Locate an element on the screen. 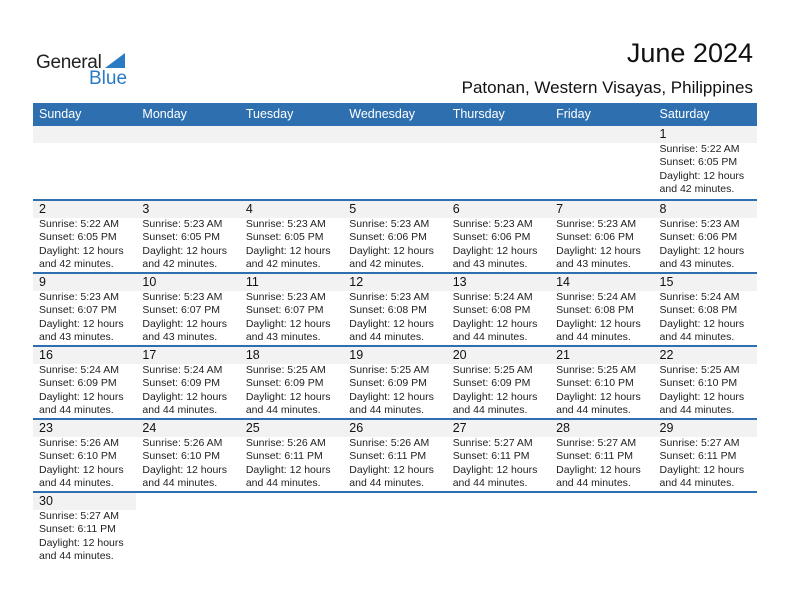 The width and height of the screenshot is (792, 612). logo-text-general: General is located at coordinates (69, 62).